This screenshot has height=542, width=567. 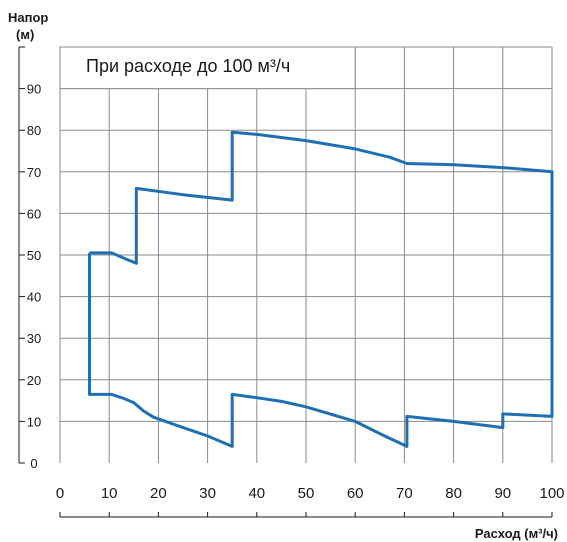 I want to click on y-tick-label: 60, so click(x=34, y=213).